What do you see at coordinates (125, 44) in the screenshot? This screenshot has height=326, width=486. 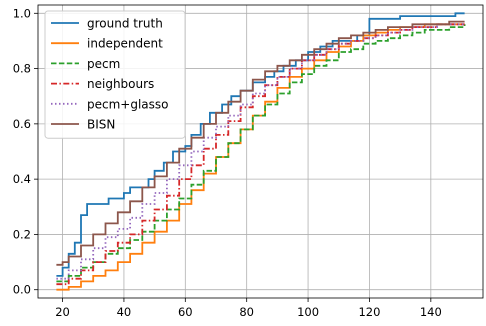 I see `legend-label-independent: independent` at bounding box center [125, 44].